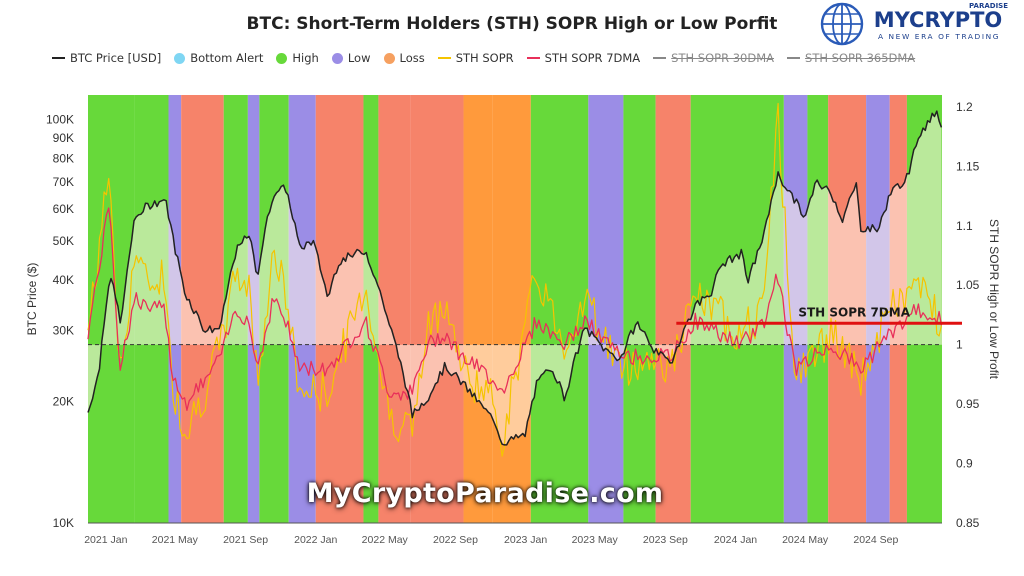 This screenshot has height=576, width=1024. Describe the element at coordinates (245, 540) in the screenshot. I see `x-tick-label: 2021 Sep` at that location.